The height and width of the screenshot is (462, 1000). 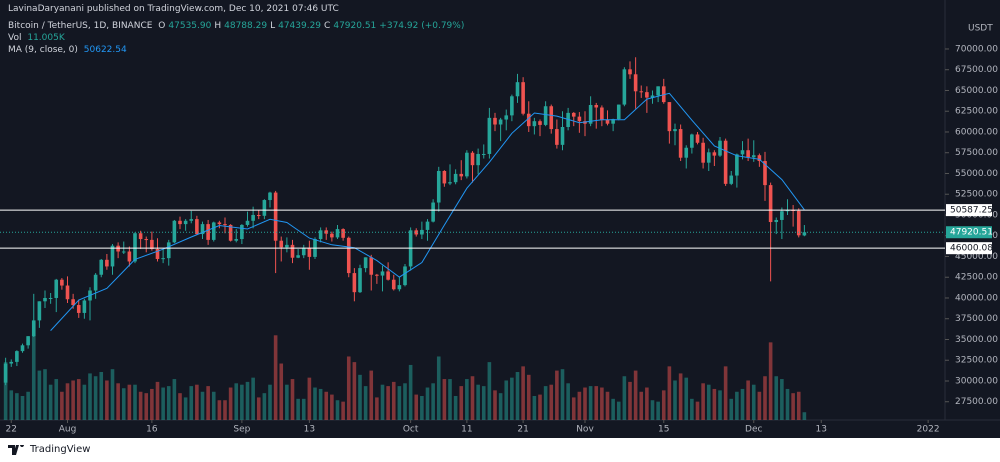 I want to click on level-label-box, so click(x=969, y=210).